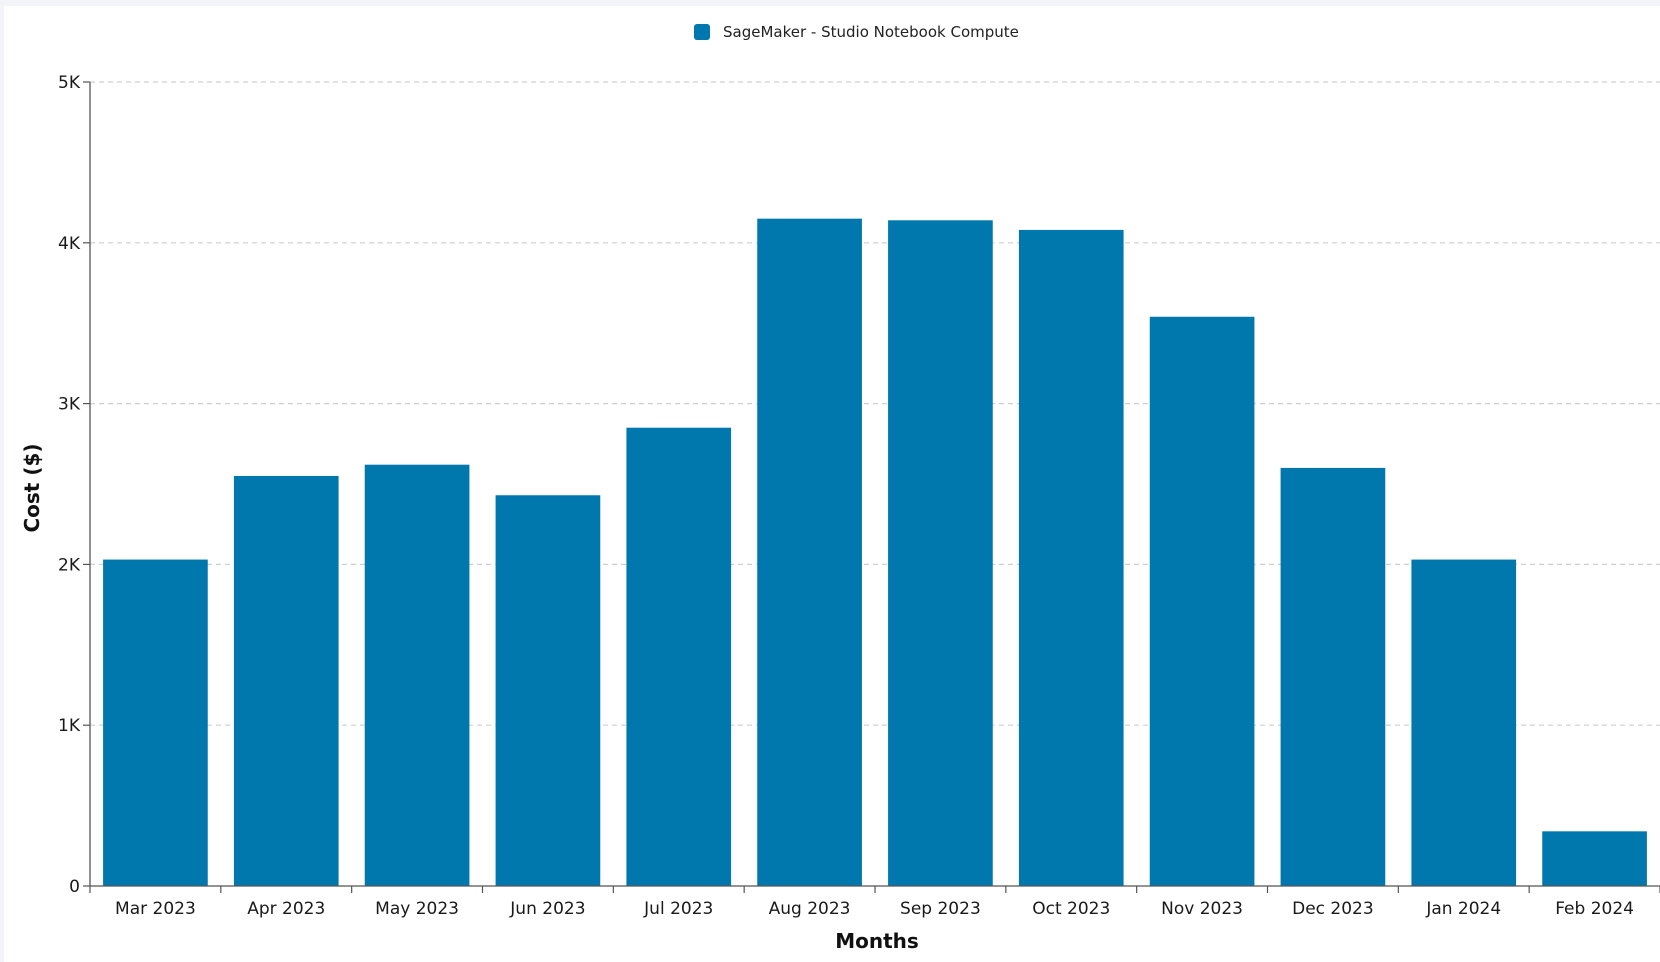  I want to click on x-tick-label: Dec 2023, so click(1333, 909).